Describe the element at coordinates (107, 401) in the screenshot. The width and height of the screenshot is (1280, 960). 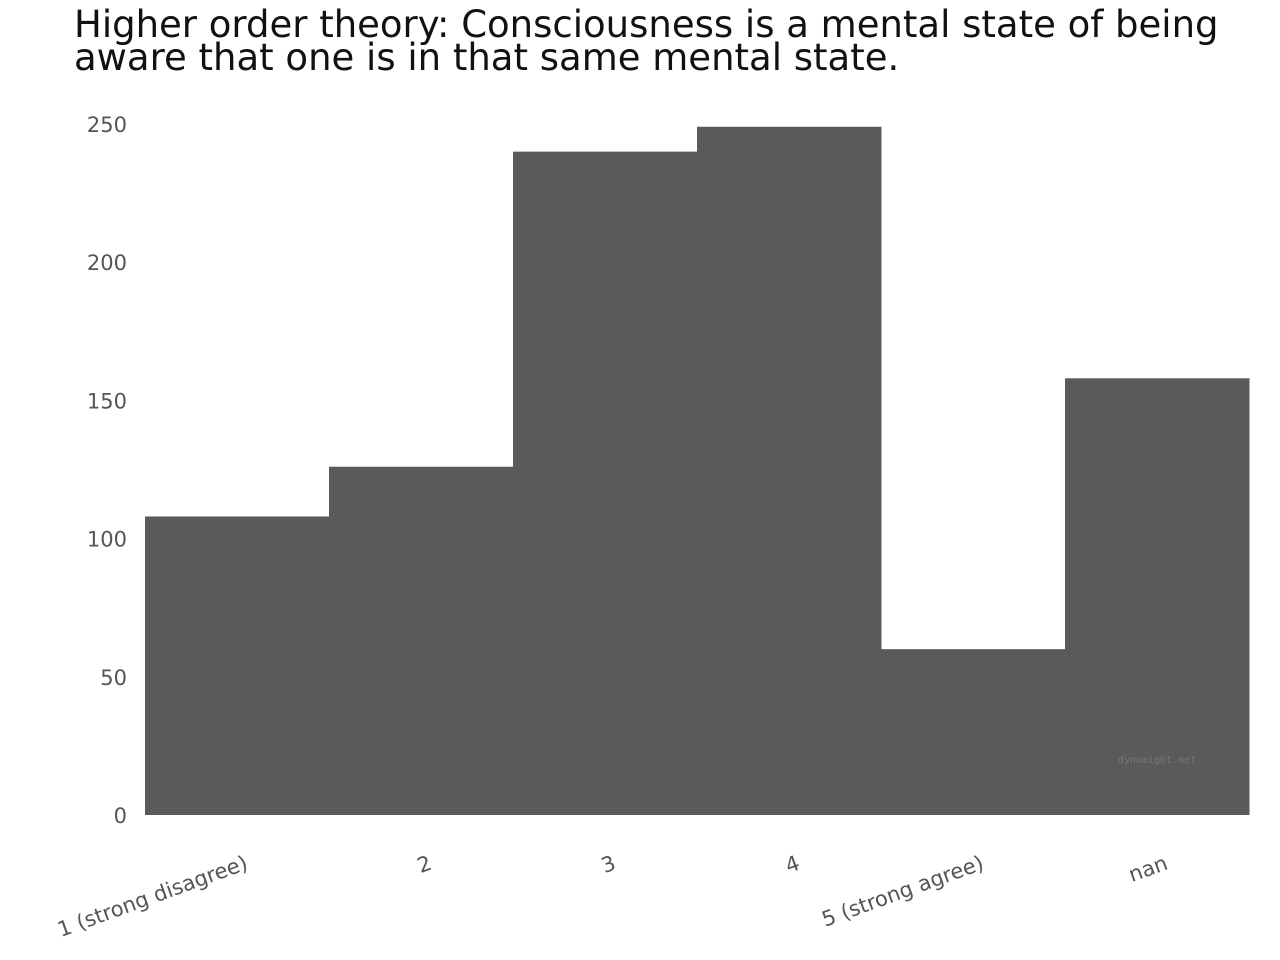
I see `y-tick-label: 150` at that location.